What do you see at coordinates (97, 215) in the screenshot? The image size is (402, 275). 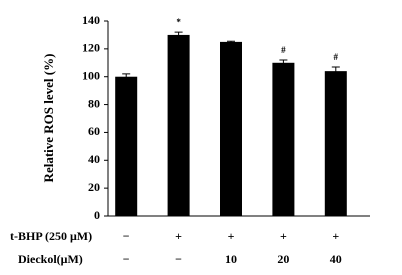 I see `y-tick-label: 0` at bounding box center [97, 215].